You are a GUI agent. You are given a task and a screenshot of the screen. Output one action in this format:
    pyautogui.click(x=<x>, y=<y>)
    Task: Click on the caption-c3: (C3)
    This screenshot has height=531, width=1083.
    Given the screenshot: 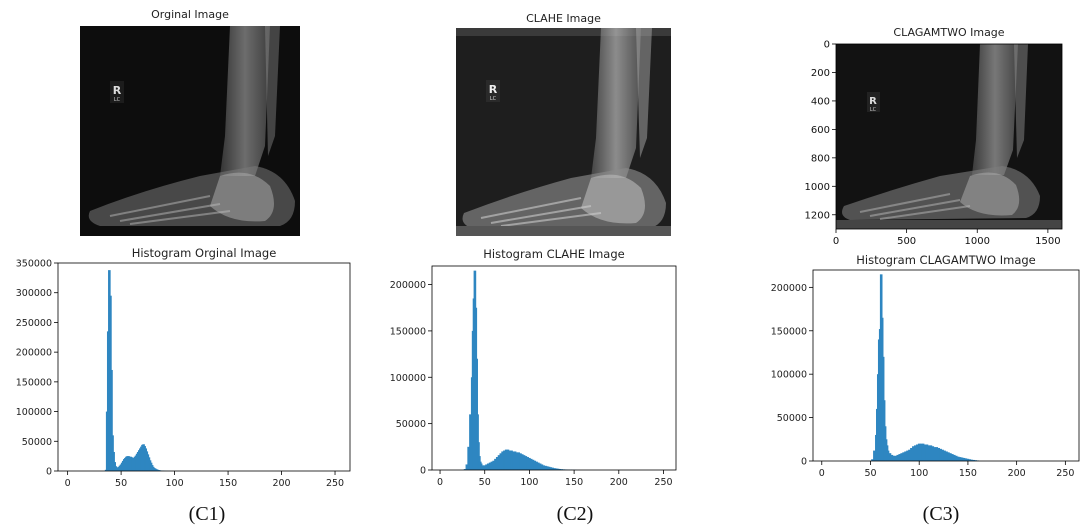 What is the action you would take?
    pyautogui.click(x=941, y=514)
    